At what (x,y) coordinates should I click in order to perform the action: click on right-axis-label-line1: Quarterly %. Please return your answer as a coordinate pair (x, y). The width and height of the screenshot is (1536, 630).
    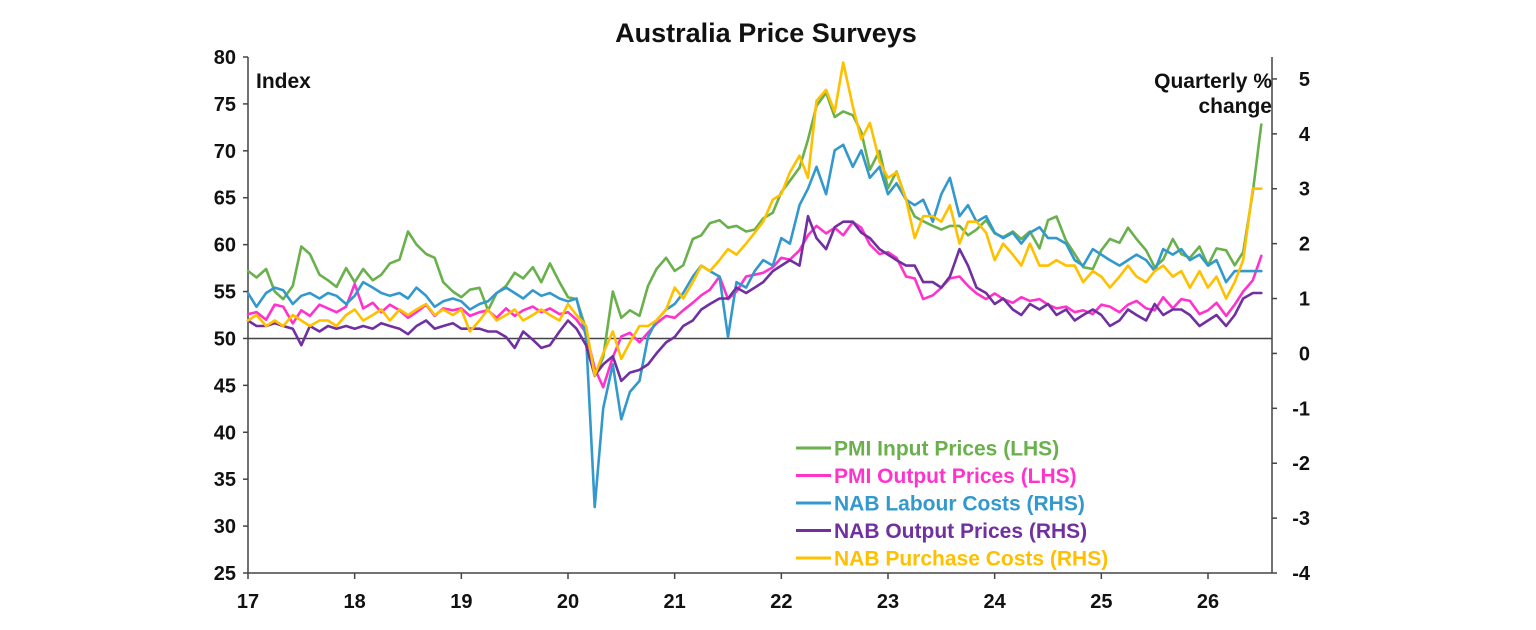
    Looking at the image, I should click on (1213, 81).